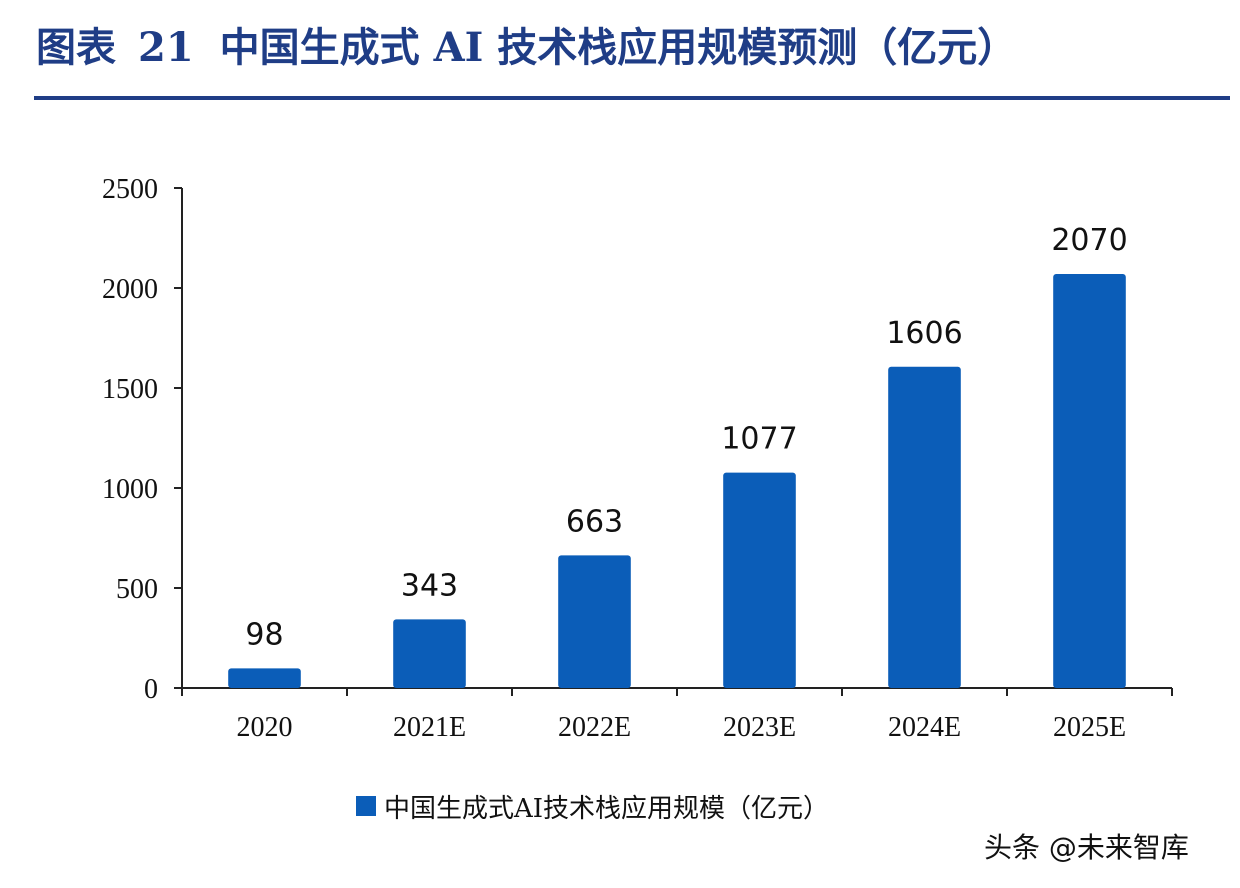 Image resolution: width=1240 pixels, height=888 pixels. I want to click on y-tick-label: 2000, so click(130, 289).